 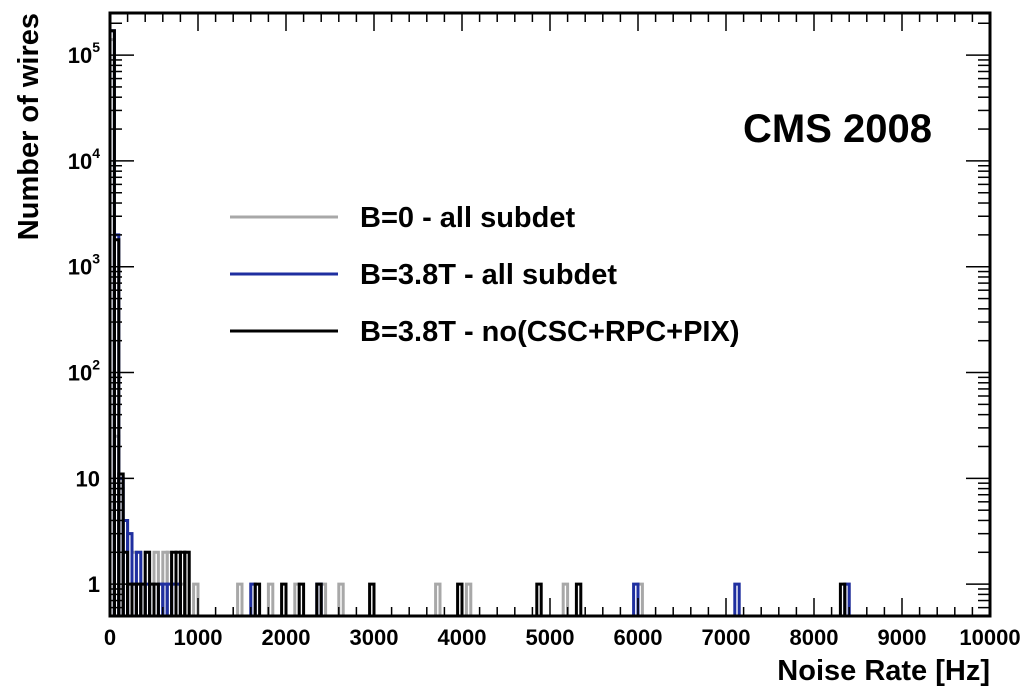 I want to click on legend-item: B=3.8T - no(CSC+RPC+PIX), so click(x=485, y=332).